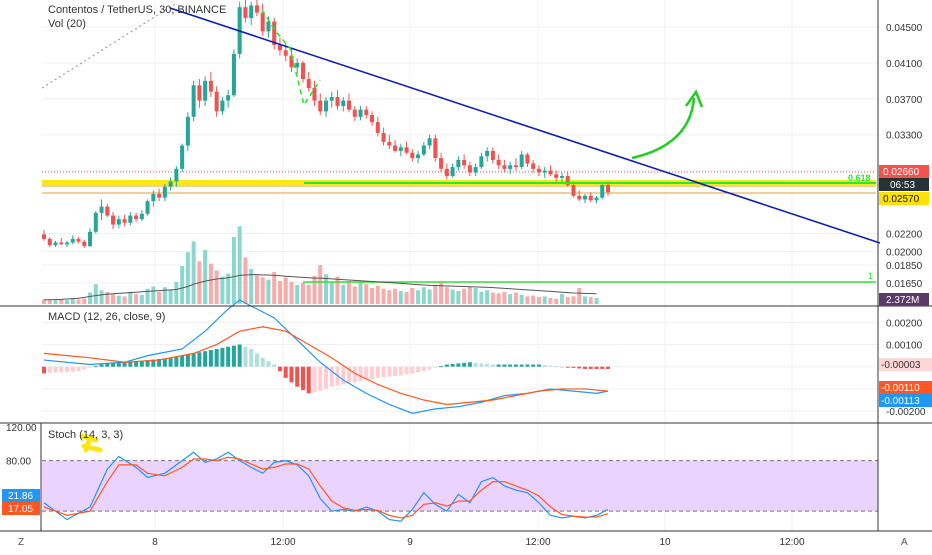  What do you see at coordinates (155, 542) in the screenshot?
I see `time-tick-0: 8` at bounding box center [155, 542].